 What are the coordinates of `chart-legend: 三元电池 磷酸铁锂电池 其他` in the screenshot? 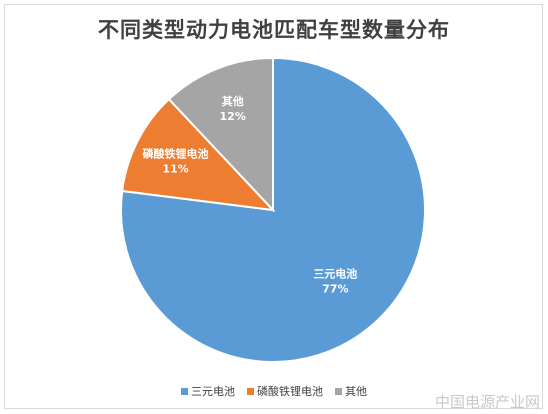 It's located at (274, 391).